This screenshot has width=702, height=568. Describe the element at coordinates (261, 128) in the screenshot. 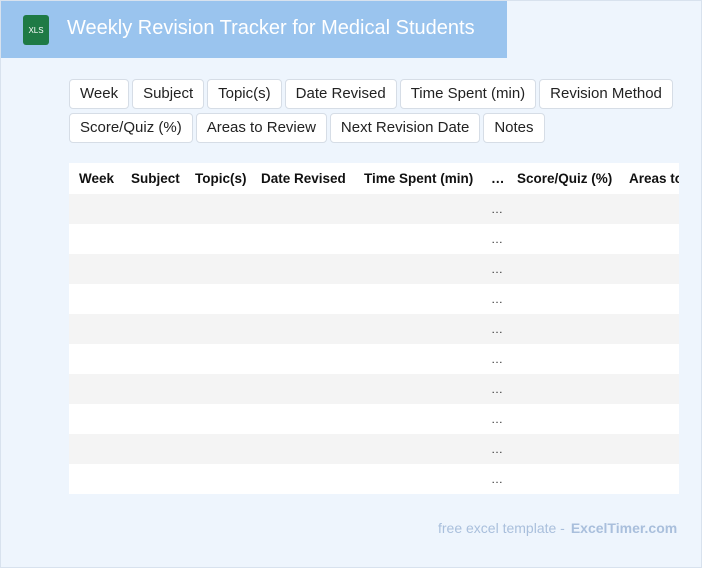

I see `field-chip: Areas to Review` at that location.